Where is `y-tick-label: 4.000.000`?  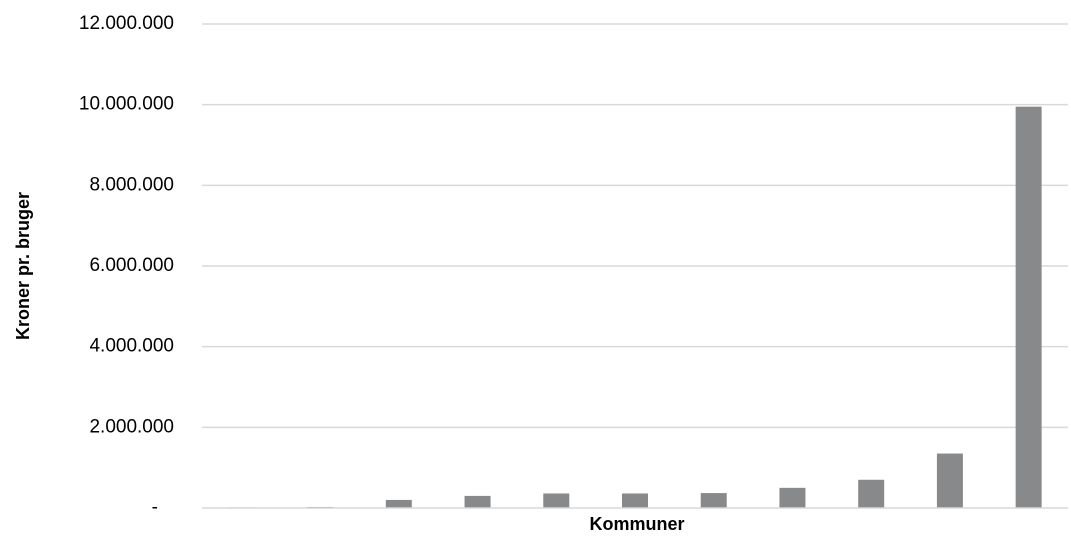
y-tick-label: 4.000.000 is located at coordinates (131, 346).